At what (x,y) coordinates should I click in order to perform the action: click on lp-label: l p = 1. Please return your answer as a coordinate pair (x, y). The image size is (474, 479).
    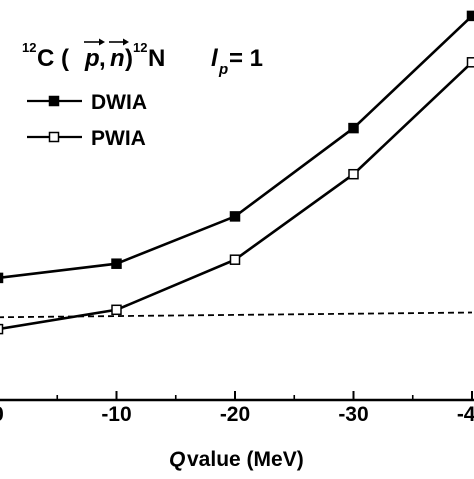
    Looking at the image, I should click on (237, 61).